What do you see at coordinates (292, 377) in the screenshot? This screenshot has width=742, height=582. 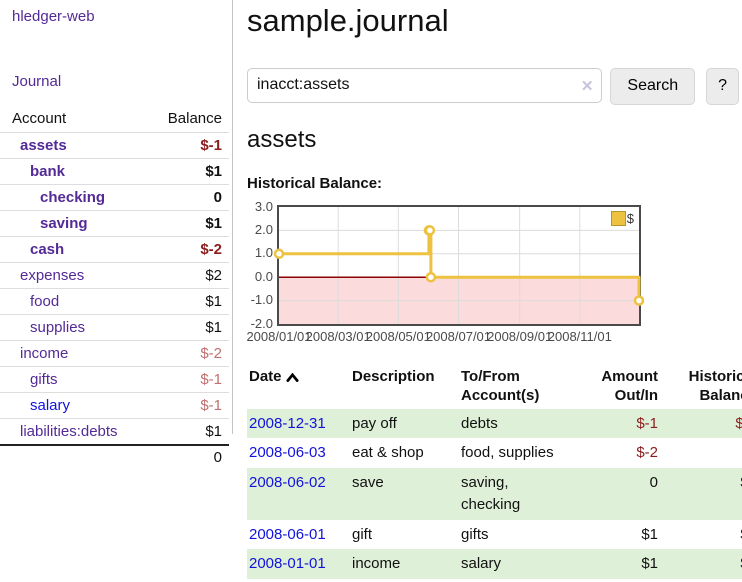 I see `sort-ascending-icon` at bounding box center [292, 377].